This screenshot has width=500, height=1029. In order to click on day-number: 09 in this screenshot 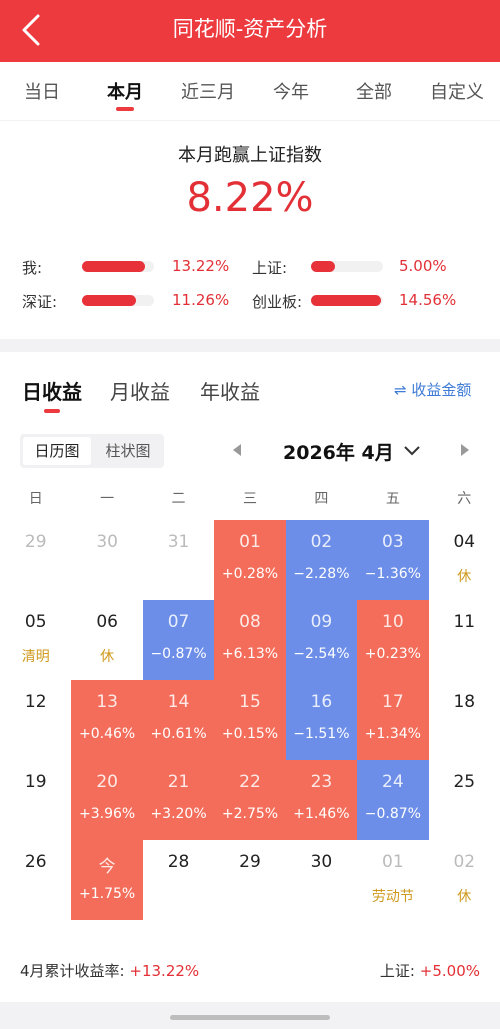, I will do `click(321, 622)`.